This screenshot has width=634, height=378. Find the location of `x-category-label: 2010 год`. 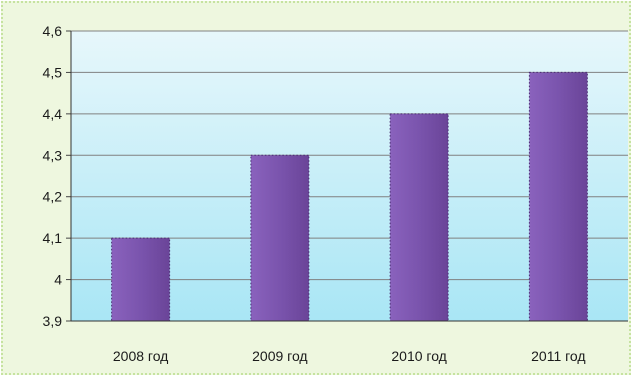

x-category-label: 2010 год is located at coordinates (418, 356).